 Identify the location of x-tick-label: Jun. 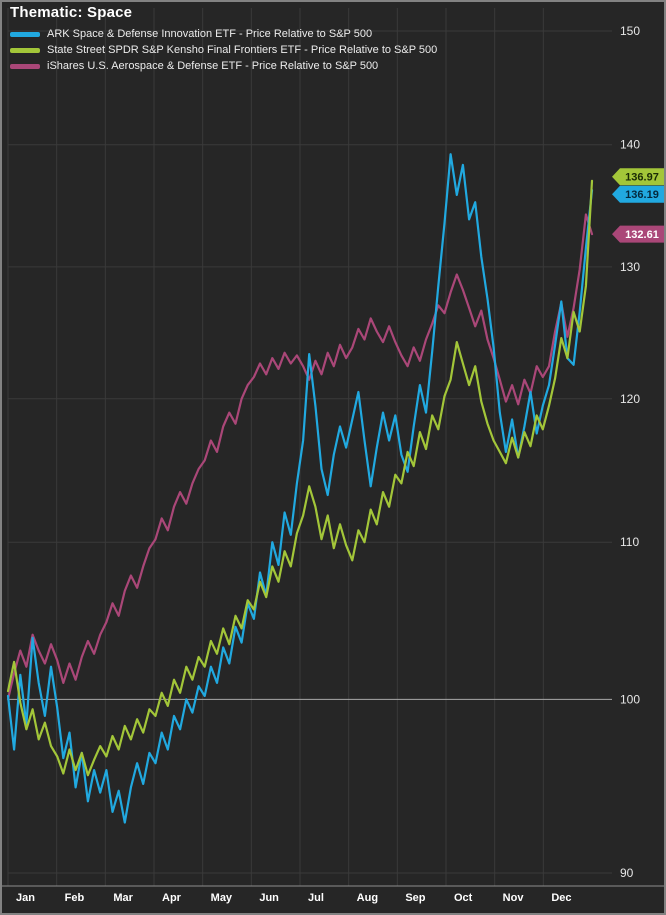
(269, 898).